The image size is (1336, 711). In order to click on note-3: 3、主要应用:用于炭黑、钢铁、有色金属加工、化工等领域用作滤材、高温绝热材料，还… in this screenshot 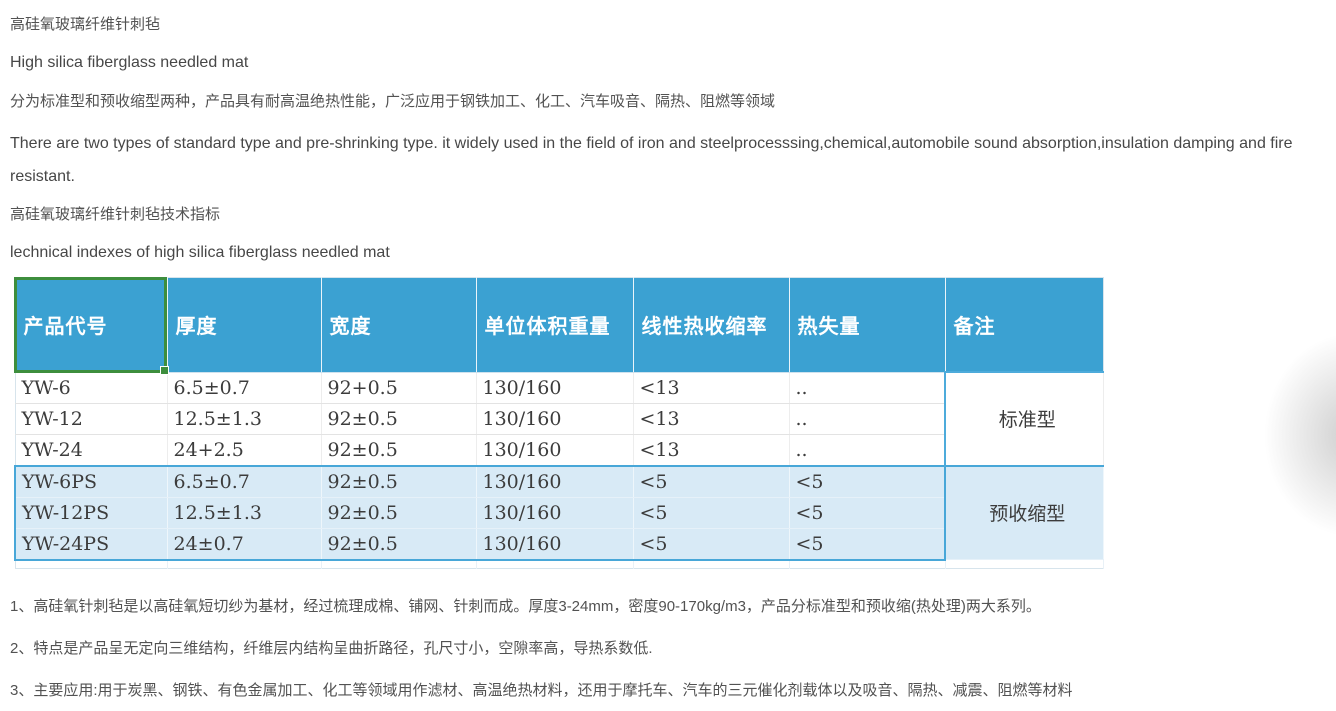, I will do `click(541, 690)`.